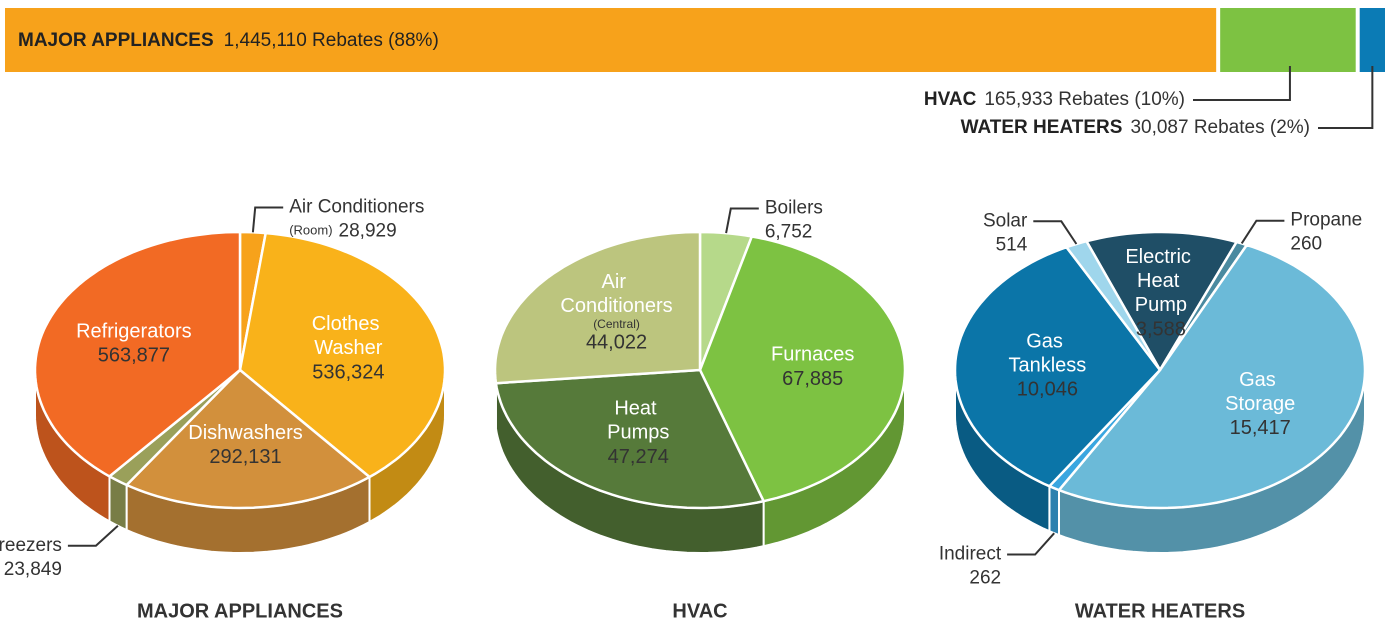 The height and width of the screenshot is (631, 1397). Describe the element at coordinates (616, 324) in the screenshot. I see `slice-sublabel: (Central)` at that location.